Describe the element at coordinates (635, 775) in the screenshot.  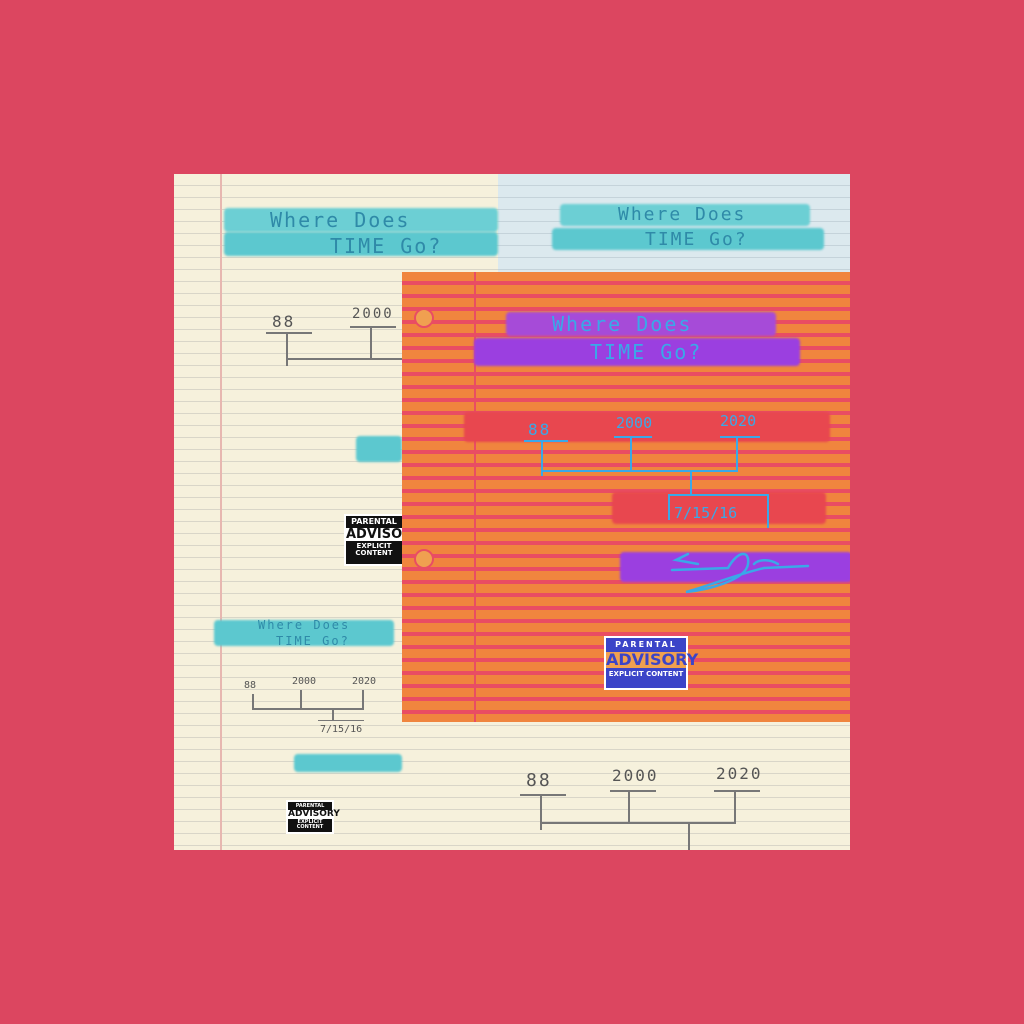
I see `year-2000-bottom: 2000` at that location.